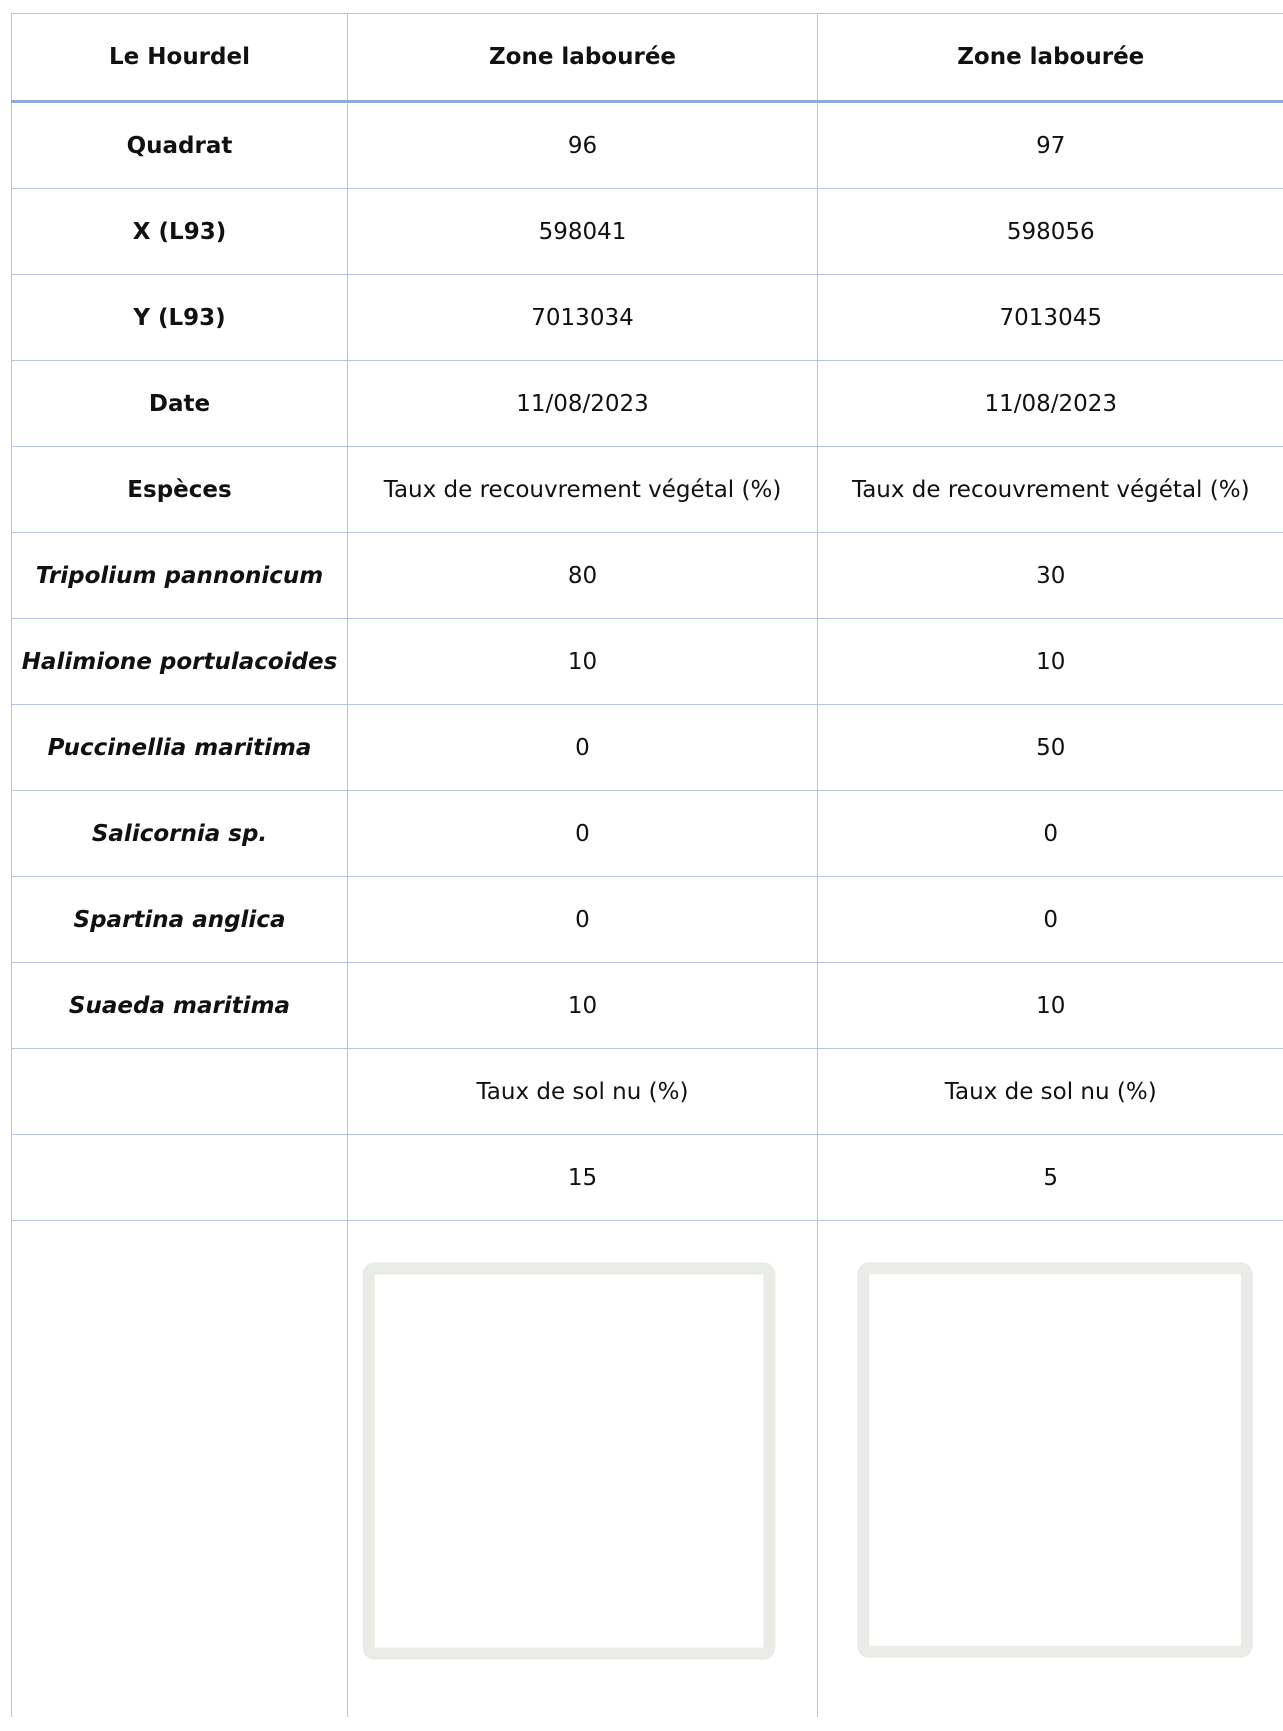 The image size is (1283, 1731). Describe the element at coordinates (179, 317) in the screenshot. I see `row-label: Y (L93)` at that location.